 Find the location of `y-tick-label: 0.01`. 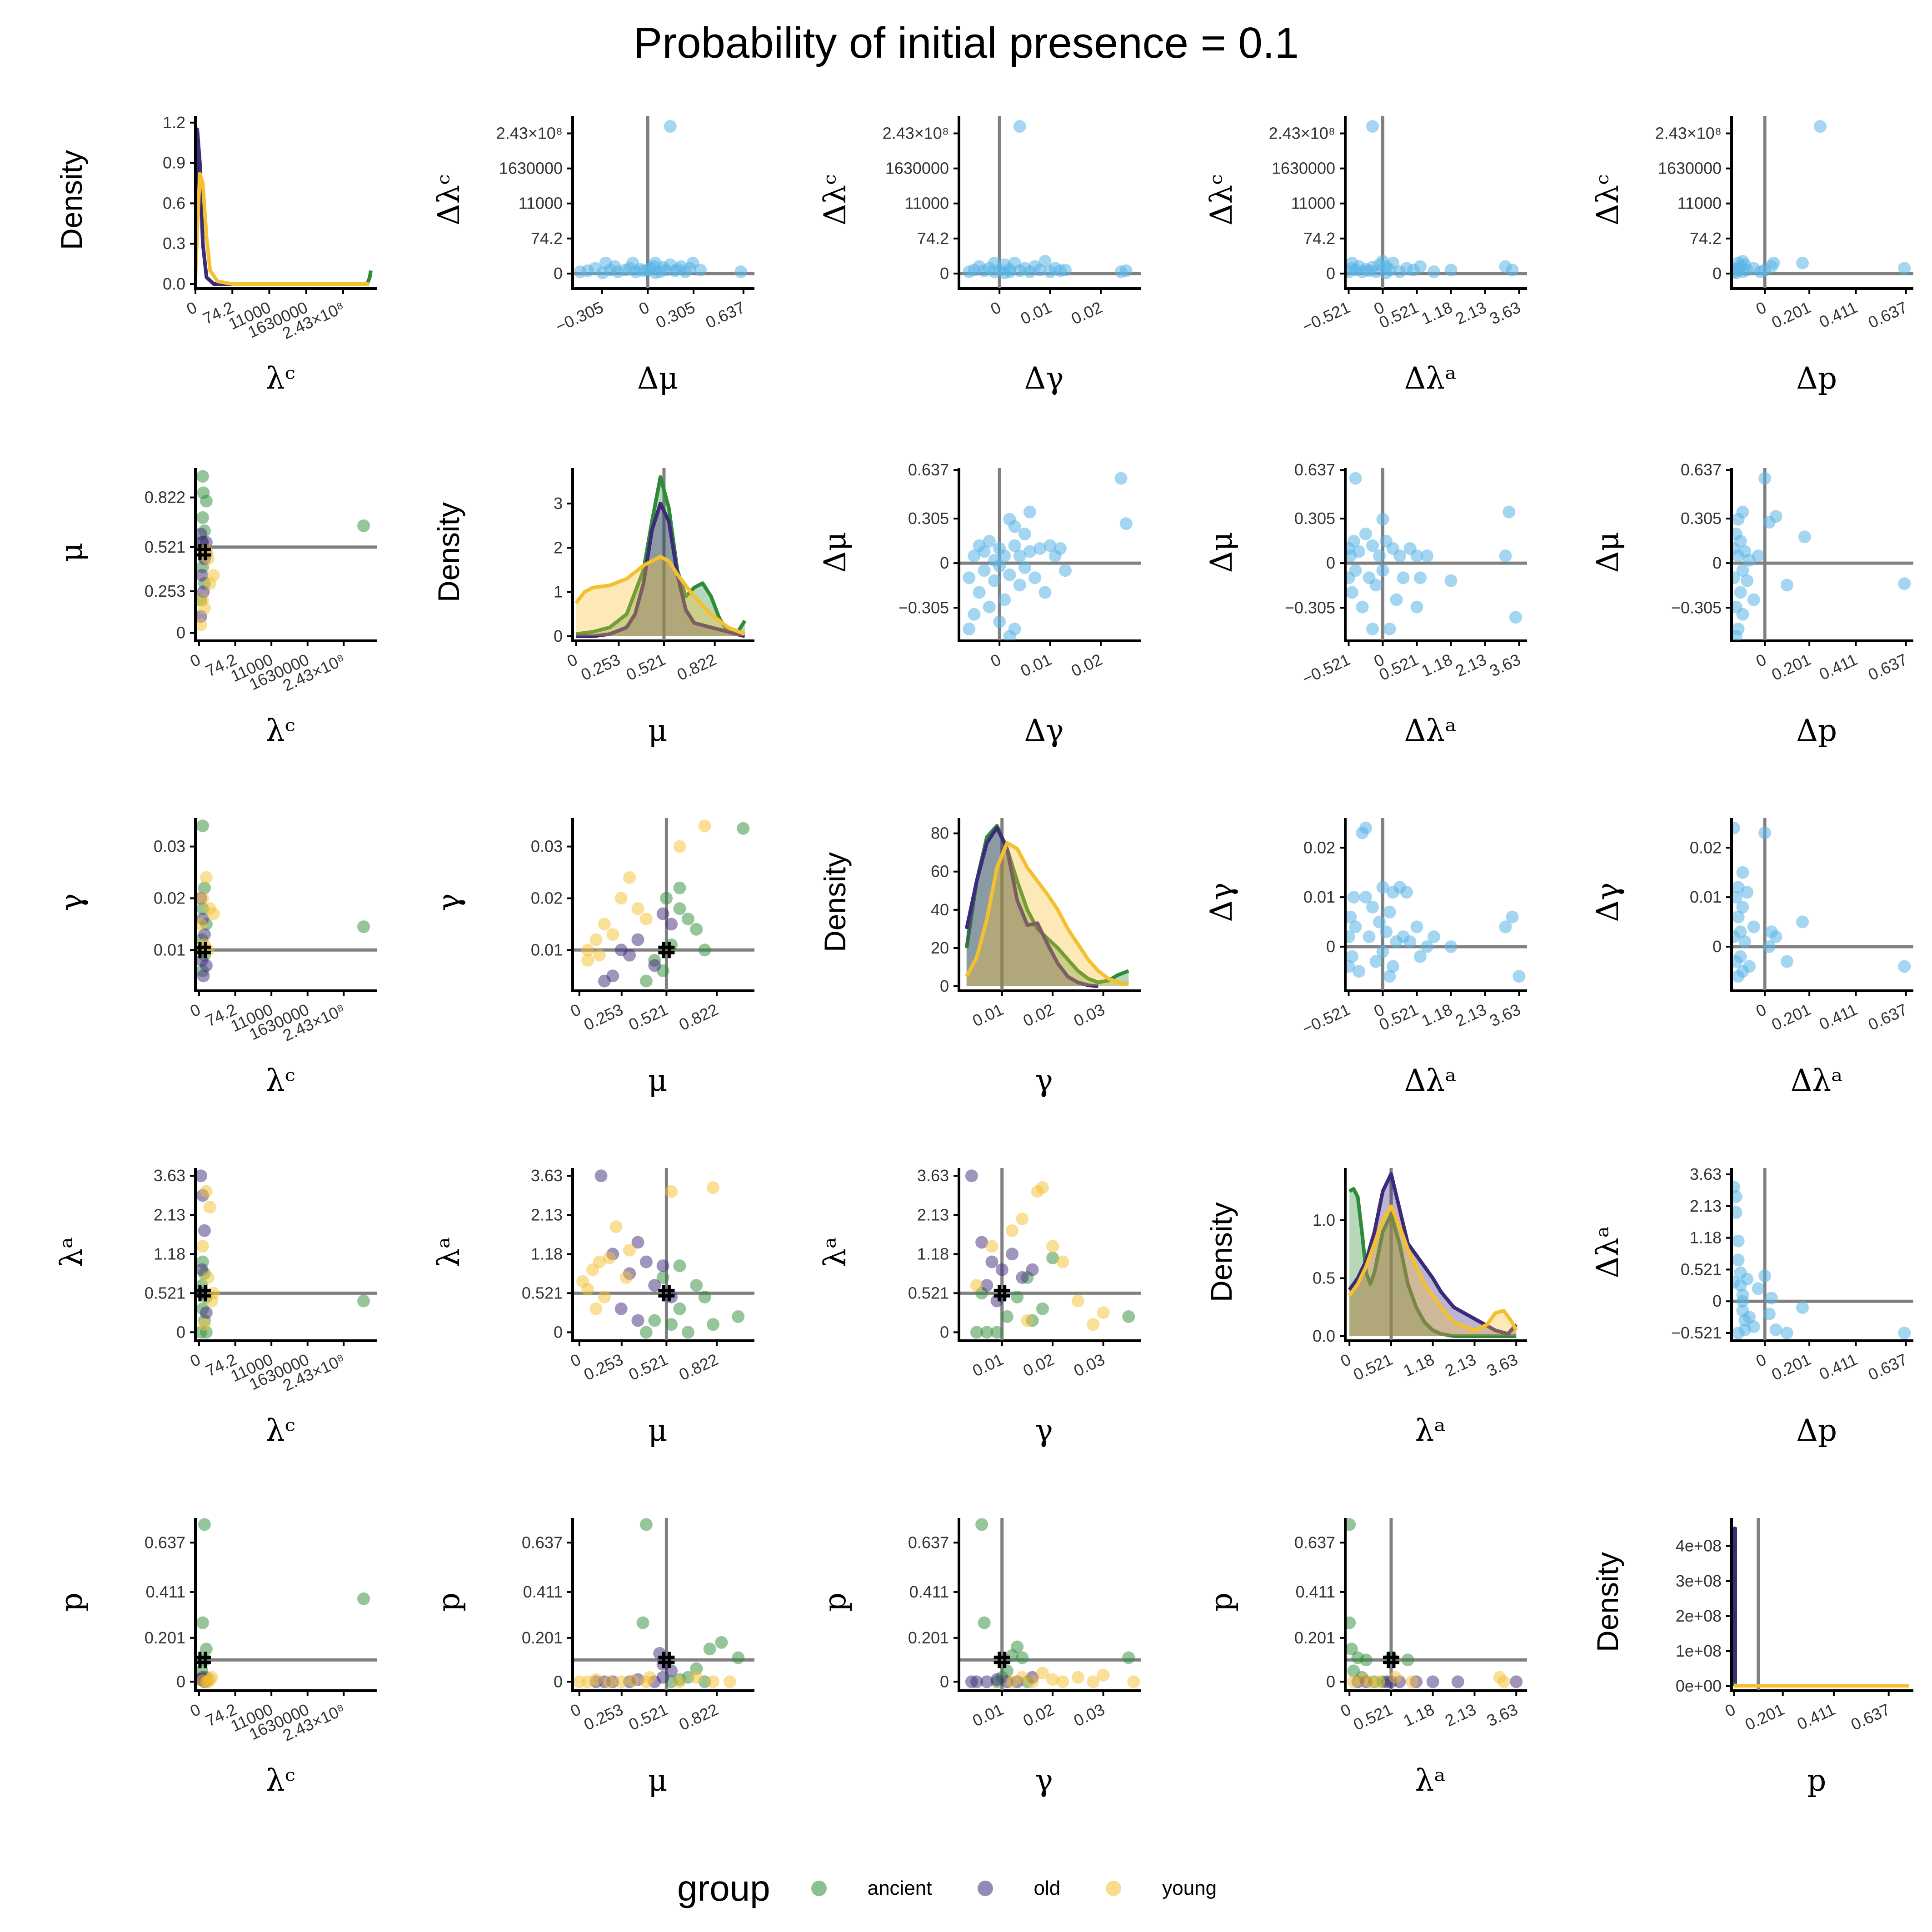

y-tick-label: 0.01 is located at coordinates (169, 950).